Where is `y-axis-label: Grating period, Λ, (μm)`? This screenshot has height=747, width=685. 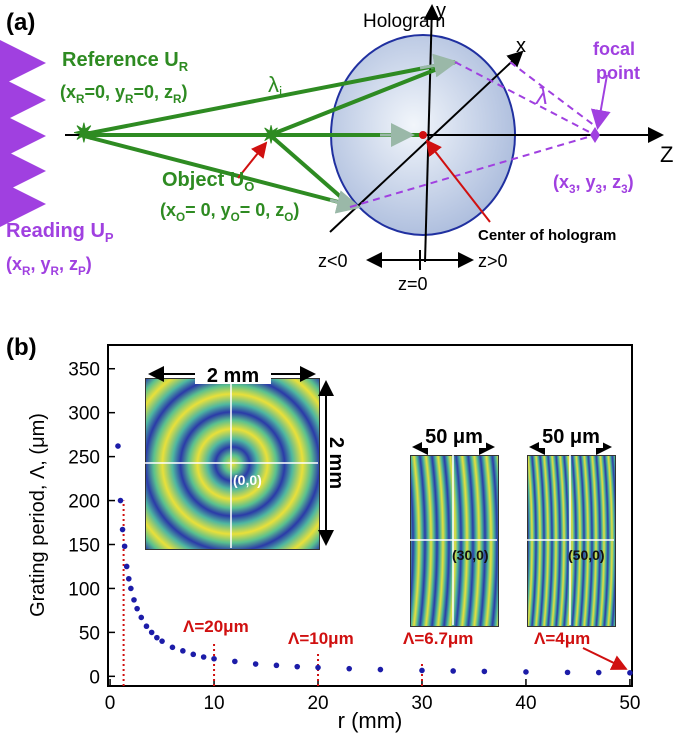 y-axis-label: Grating period, Λ, (μm) is located at coordinates (38, 515).